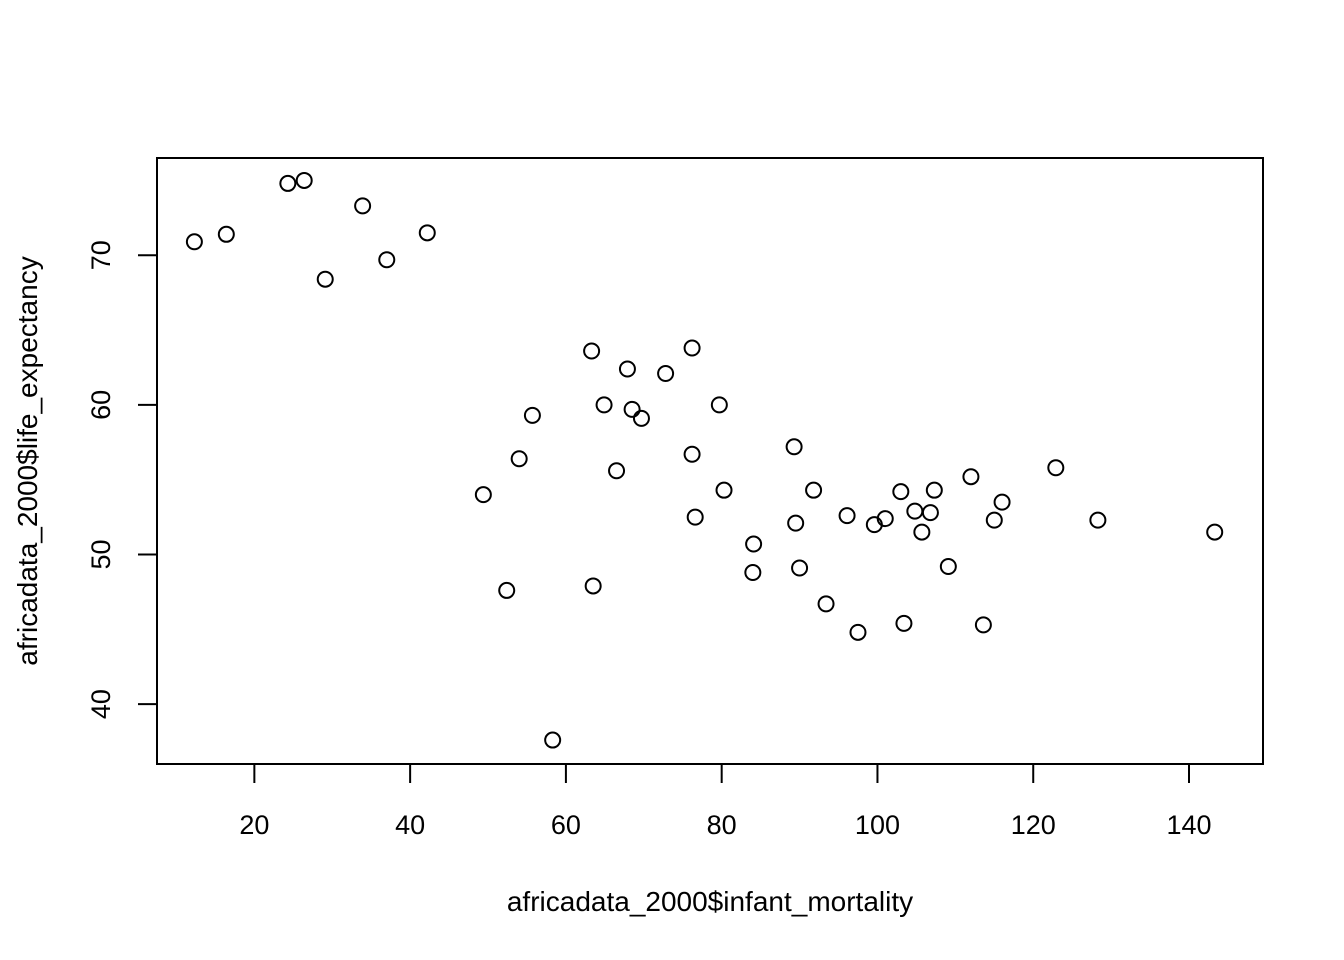 Image resolution: width=1344 pixels, height=960 pixels. I want to click on x-tick-label-120: 120, so click(1033, 825).